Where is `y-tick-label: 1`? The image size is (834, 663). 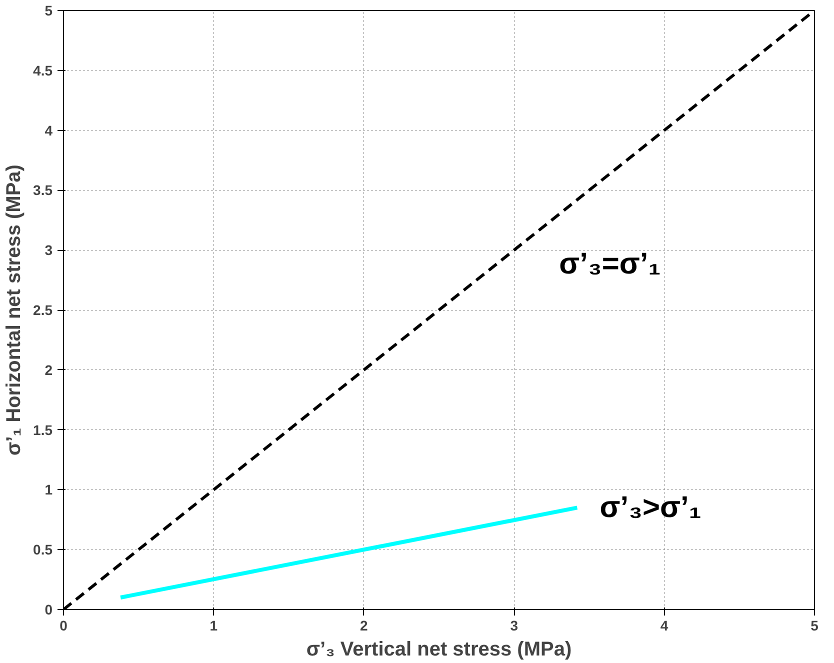 y-tick-label: 1 is located at coordinates (48, 490).